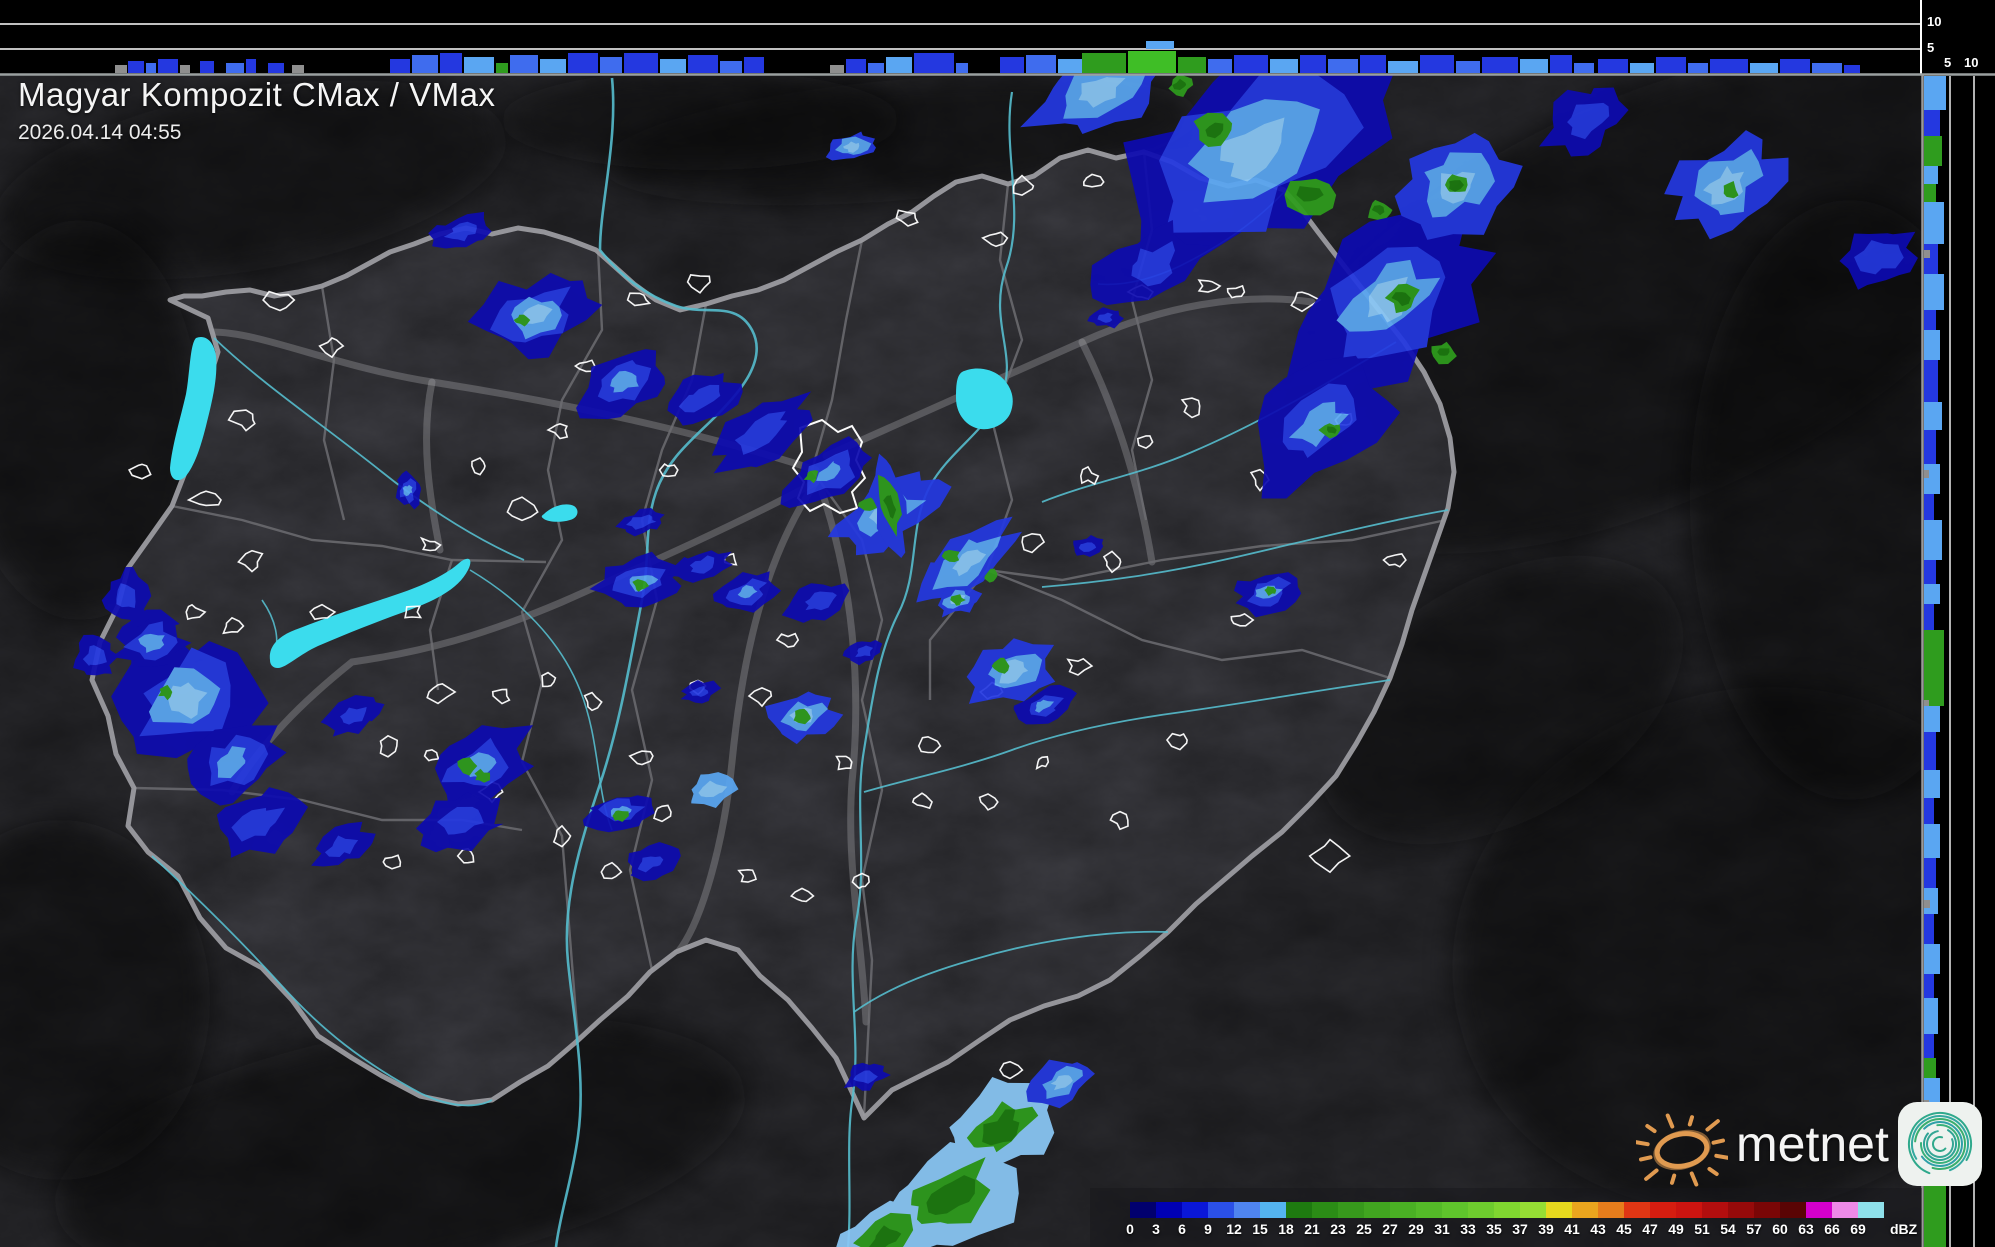  What do you see at coordinates (1208, 1229) in the screenshot?
I see `legend-tick: 9` at bounding box center [1208, 1229].